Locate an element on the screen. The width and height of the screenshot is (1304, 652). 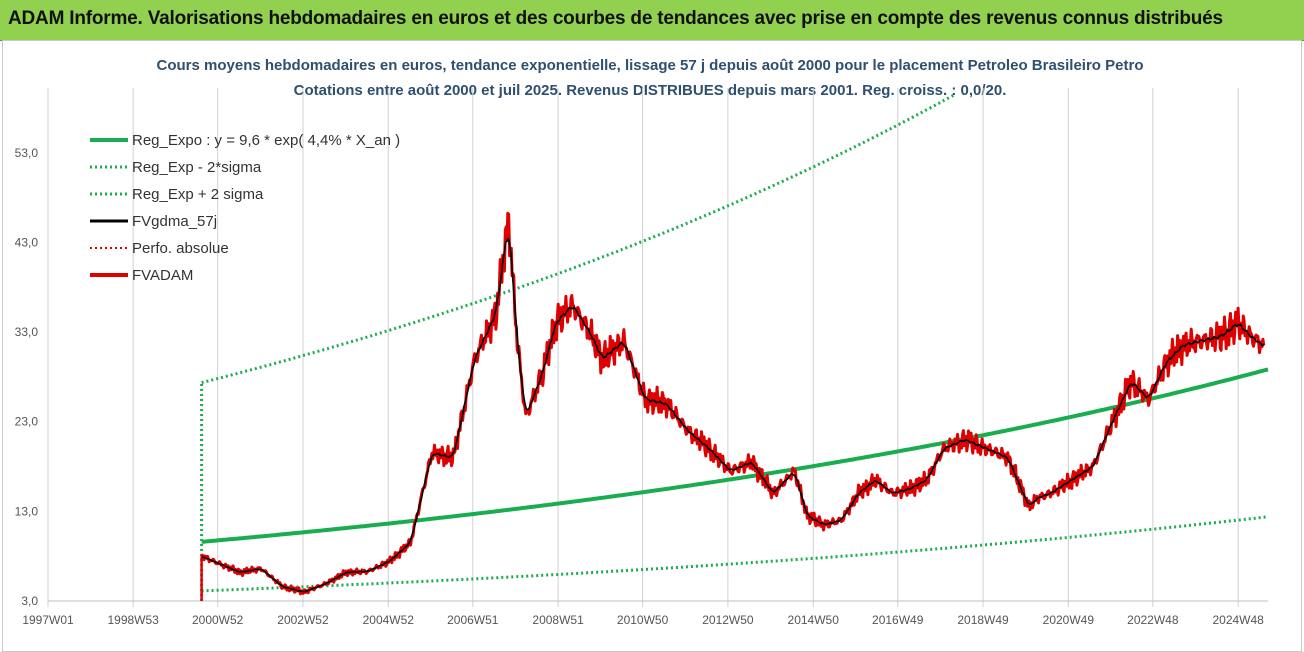
x-tick-label: 2014W50 is located at coordinates (814, 620).